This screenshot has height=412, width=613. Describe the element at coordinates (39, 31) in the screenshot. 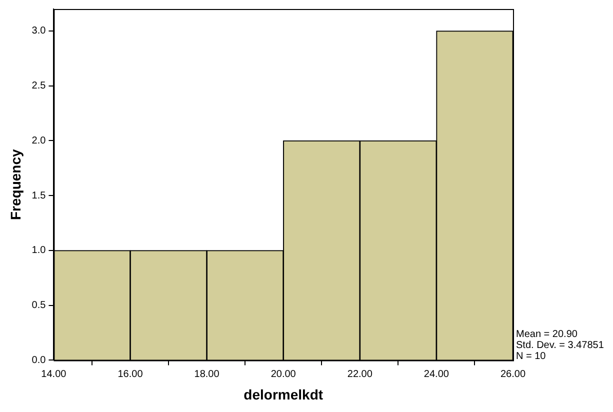

I see `y-tick-label: 3.0` at that location.